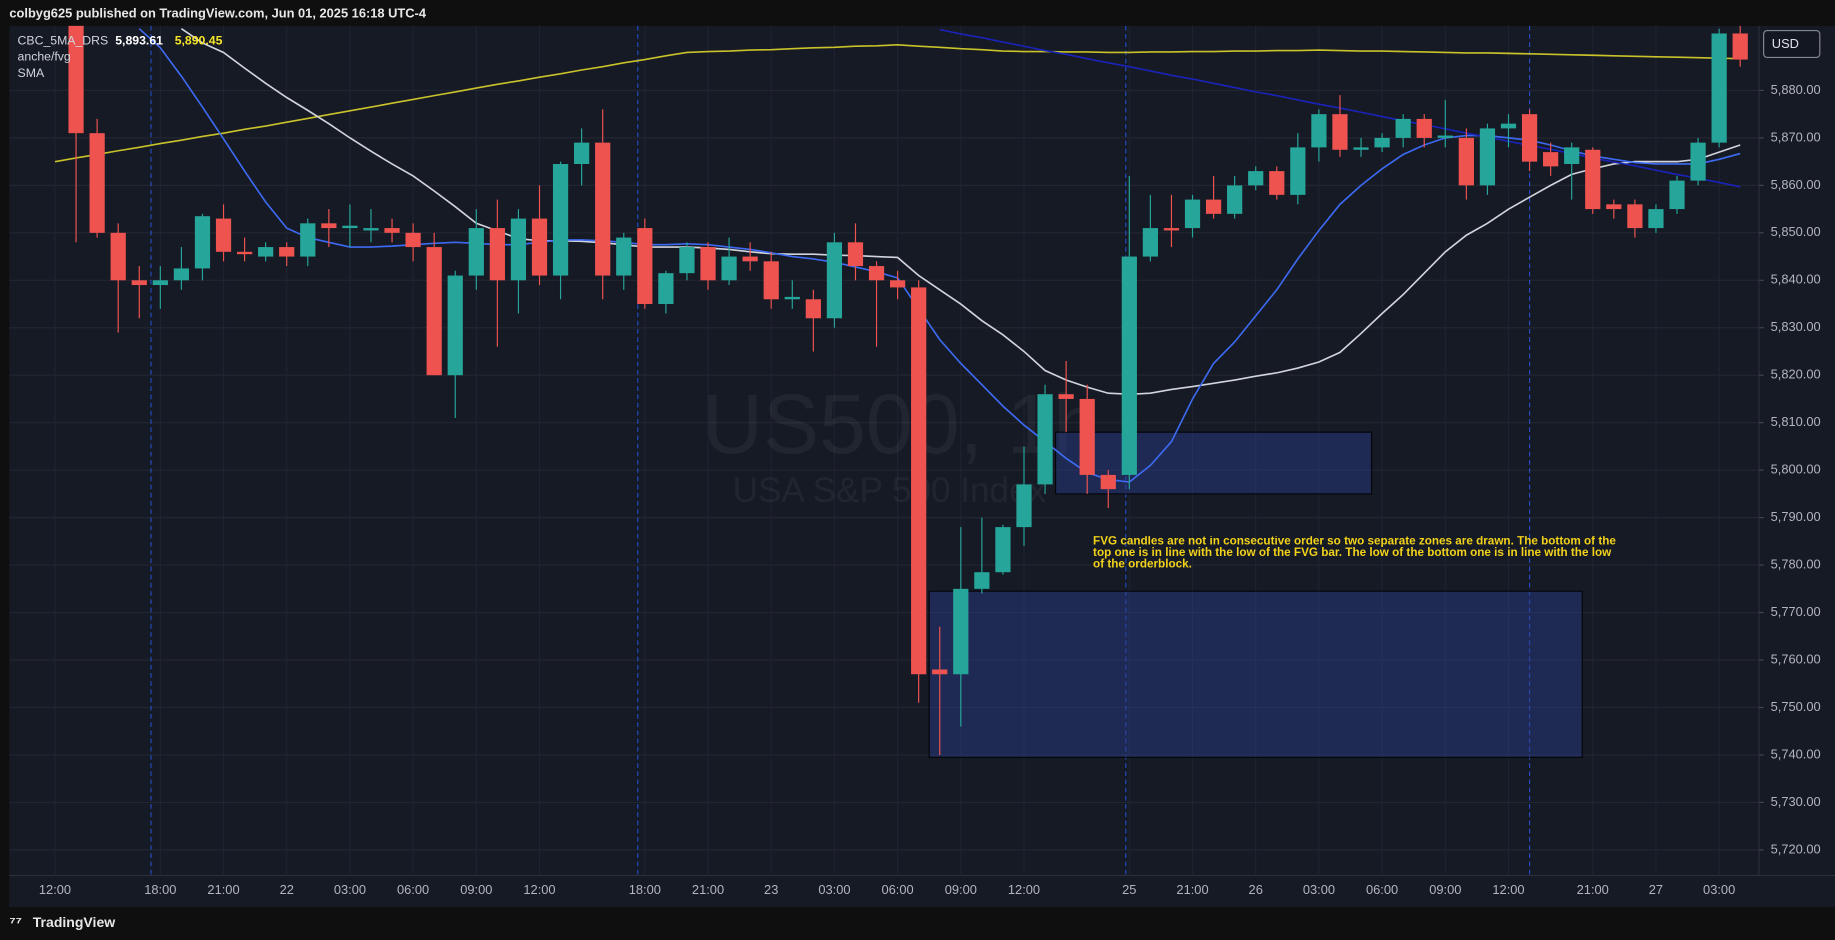 The image size is (1835, 940). Describe the element at coordinates (223, 889) in the screenshot. I see `x-tick-label: 21:00` at that location.